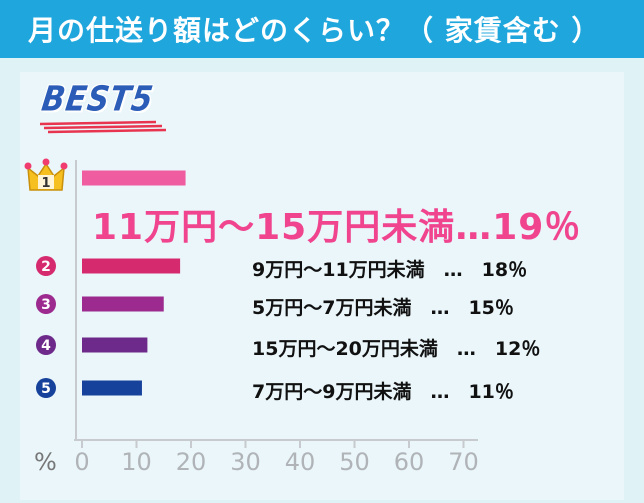 The image size is (644, 503). I want to click on rank-number: 5, so click(46, 389).